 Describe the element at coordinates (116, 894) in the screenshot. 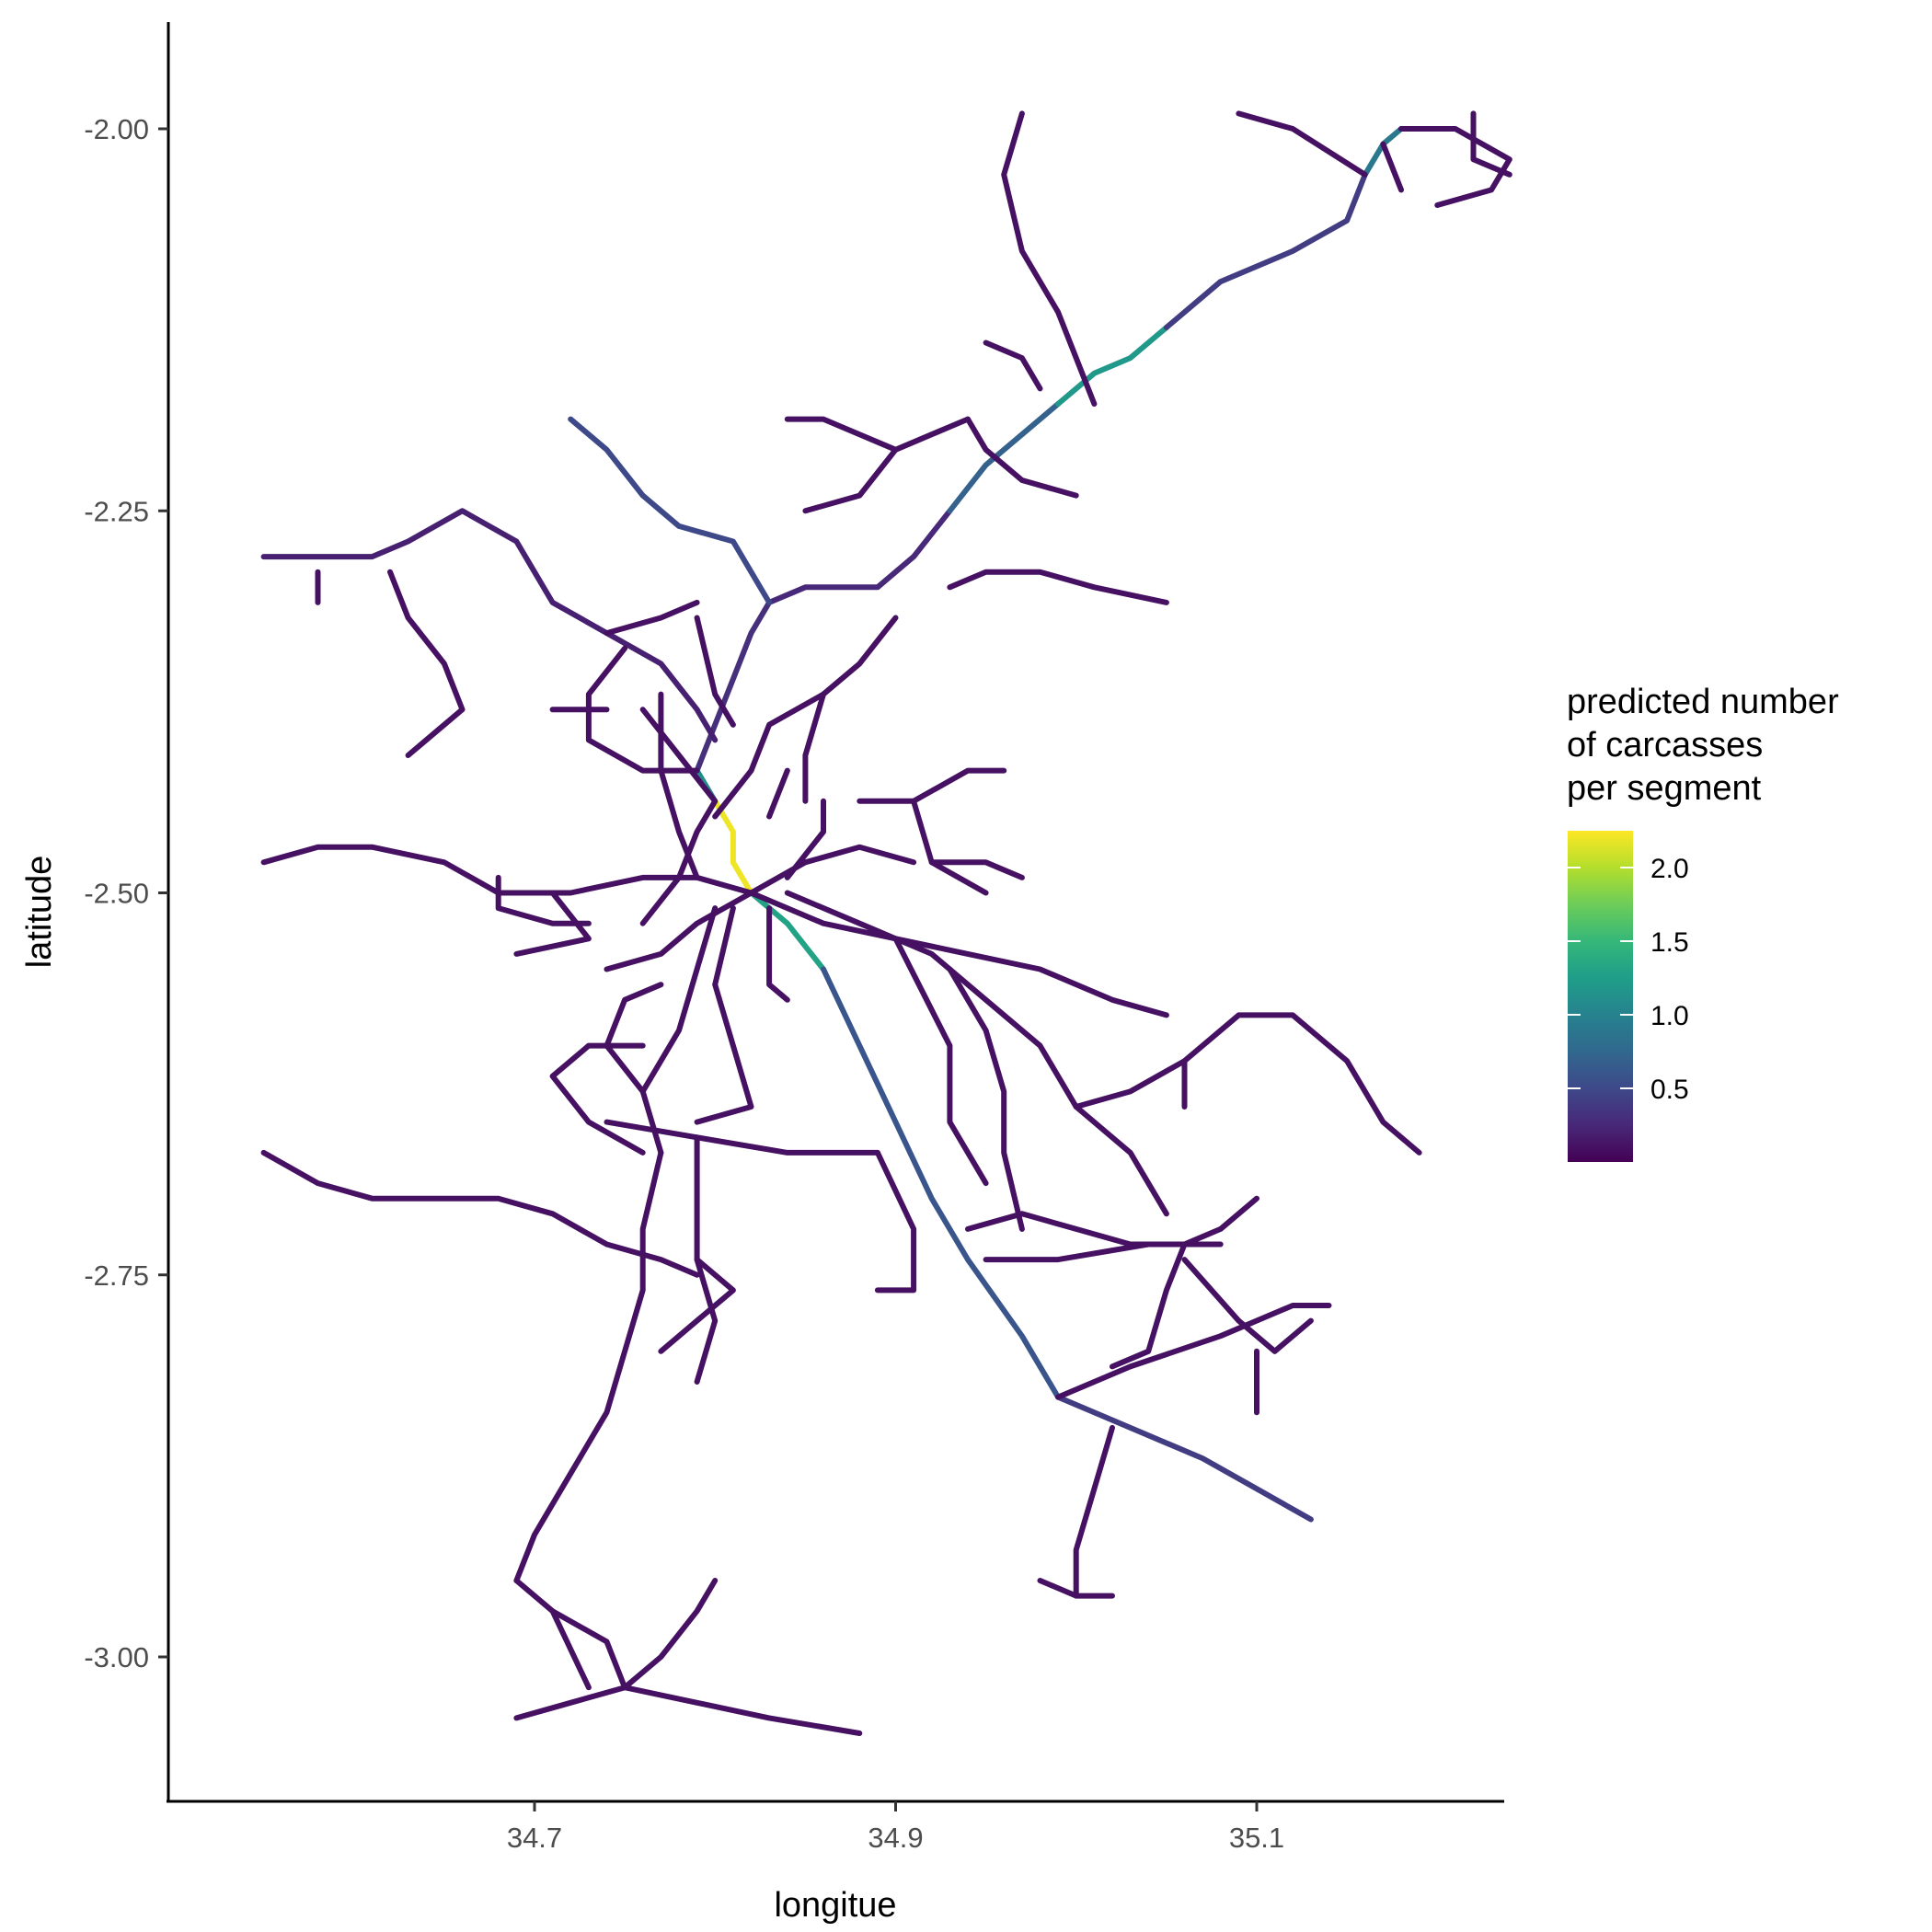

I see `y-tick-label: -2.50` at that location.